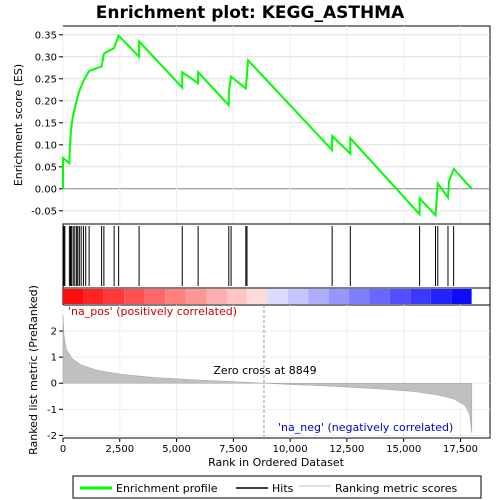  I want to click on zero-cross-label: Zero cross at 8849, so click(264, 370).